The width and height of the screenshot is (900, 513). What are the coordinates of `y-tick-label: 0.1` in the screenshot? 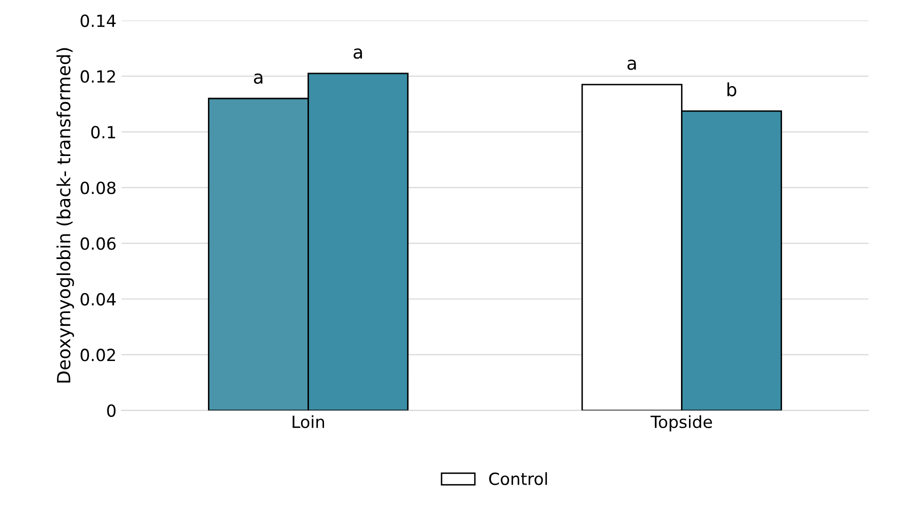 It's located at (103, 132).